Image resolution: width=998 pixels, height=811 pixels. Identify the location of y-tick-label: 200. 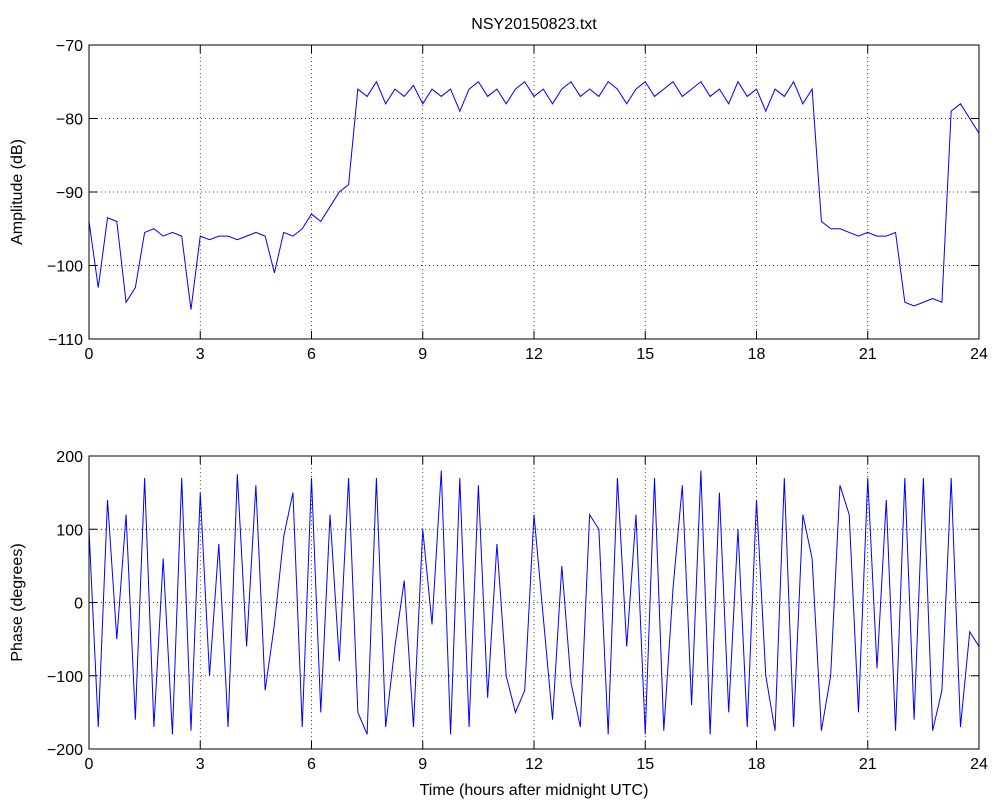
(69, 457).